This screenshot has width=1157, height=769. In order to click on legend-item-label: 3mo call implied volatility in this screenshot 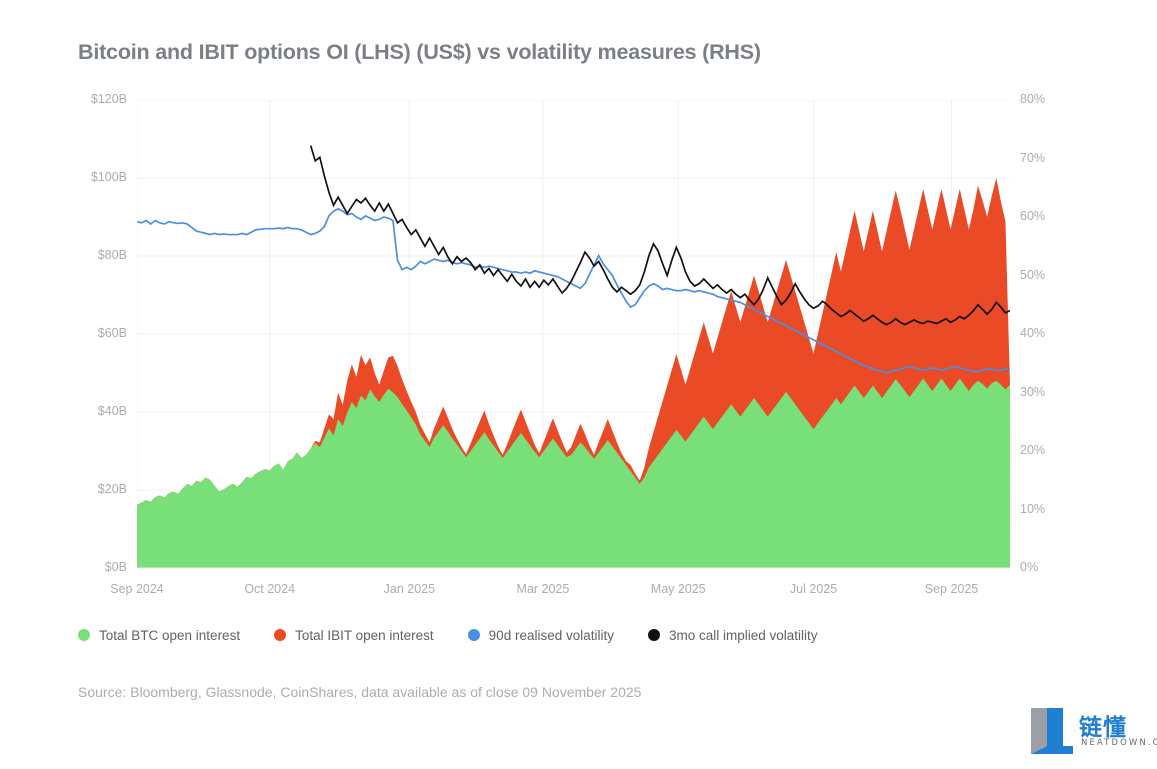, I will do `click(743, 635)`.